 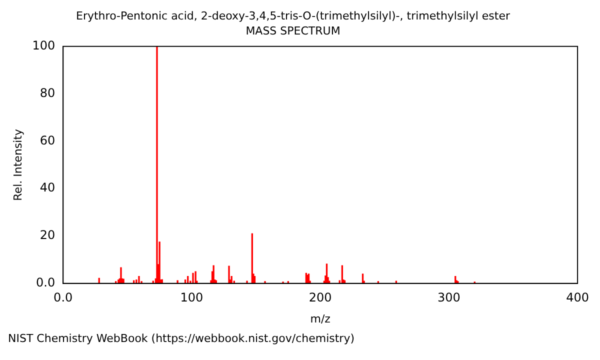 What do you see at coordinates (48, 187) in the screenshot?
I see `y-tick-label: 40` at bounding box center [48, 187].